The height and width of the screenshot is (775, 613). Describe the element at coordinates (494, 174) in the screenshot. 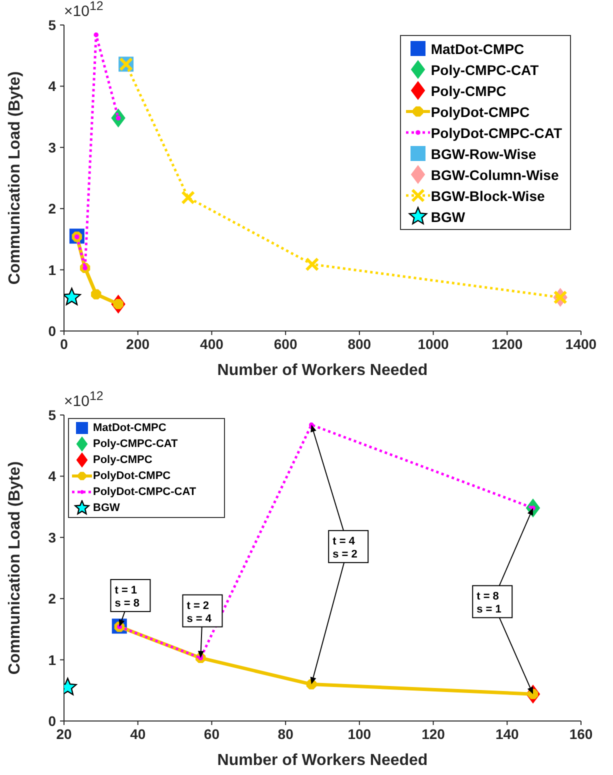

I see `legend-label: BGW-Column-Wise` at that location.